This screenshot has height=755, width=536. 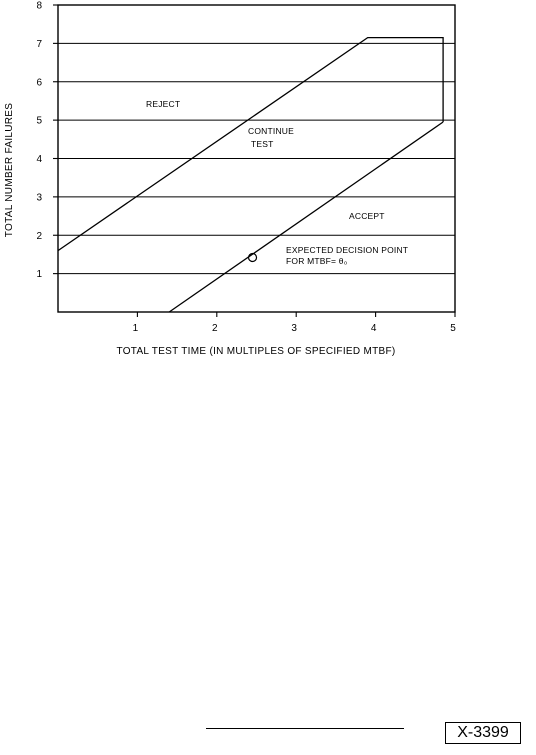 What do you see at coordinates (271, 131) in the screenshot?
I see `continue-region-label: CONTINUE` at bounding box center [271, 131].